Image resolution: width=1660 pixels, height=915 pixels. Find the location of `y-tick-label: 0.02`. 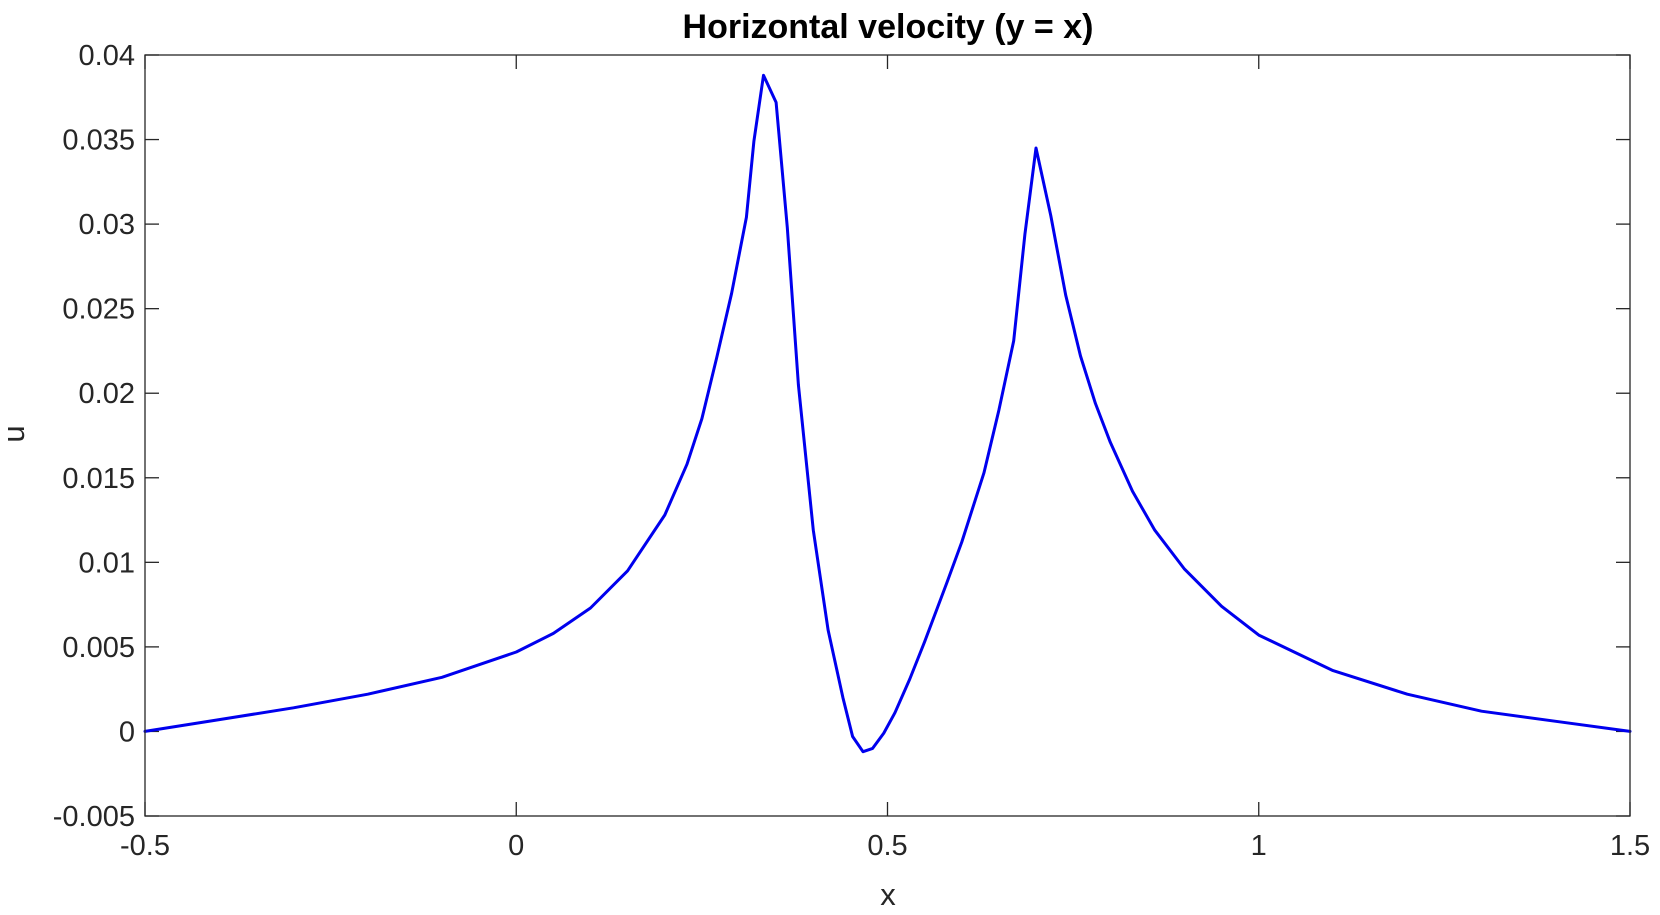

y-tick-label: 0.02 is located at coordinates (107, 394).